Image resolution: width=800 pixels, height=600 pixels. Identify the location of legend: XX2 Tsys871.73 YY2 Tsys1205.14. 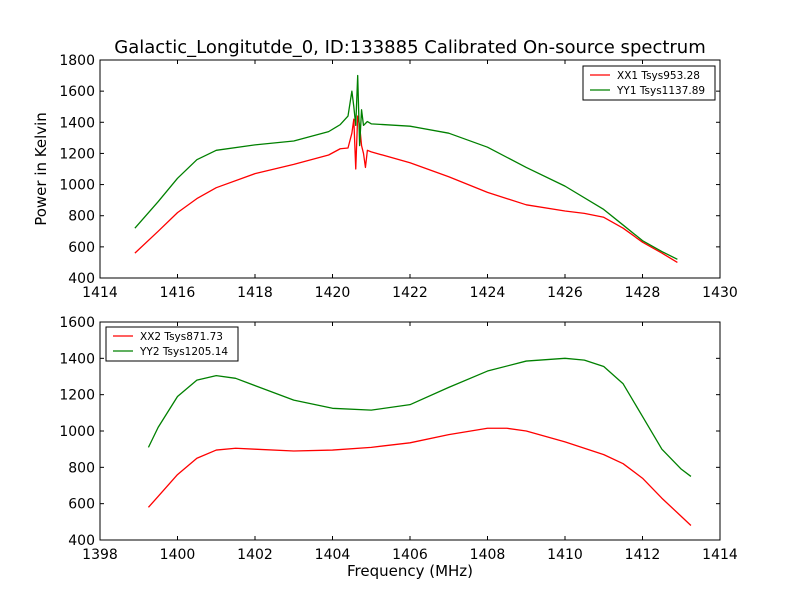
(172, 344).